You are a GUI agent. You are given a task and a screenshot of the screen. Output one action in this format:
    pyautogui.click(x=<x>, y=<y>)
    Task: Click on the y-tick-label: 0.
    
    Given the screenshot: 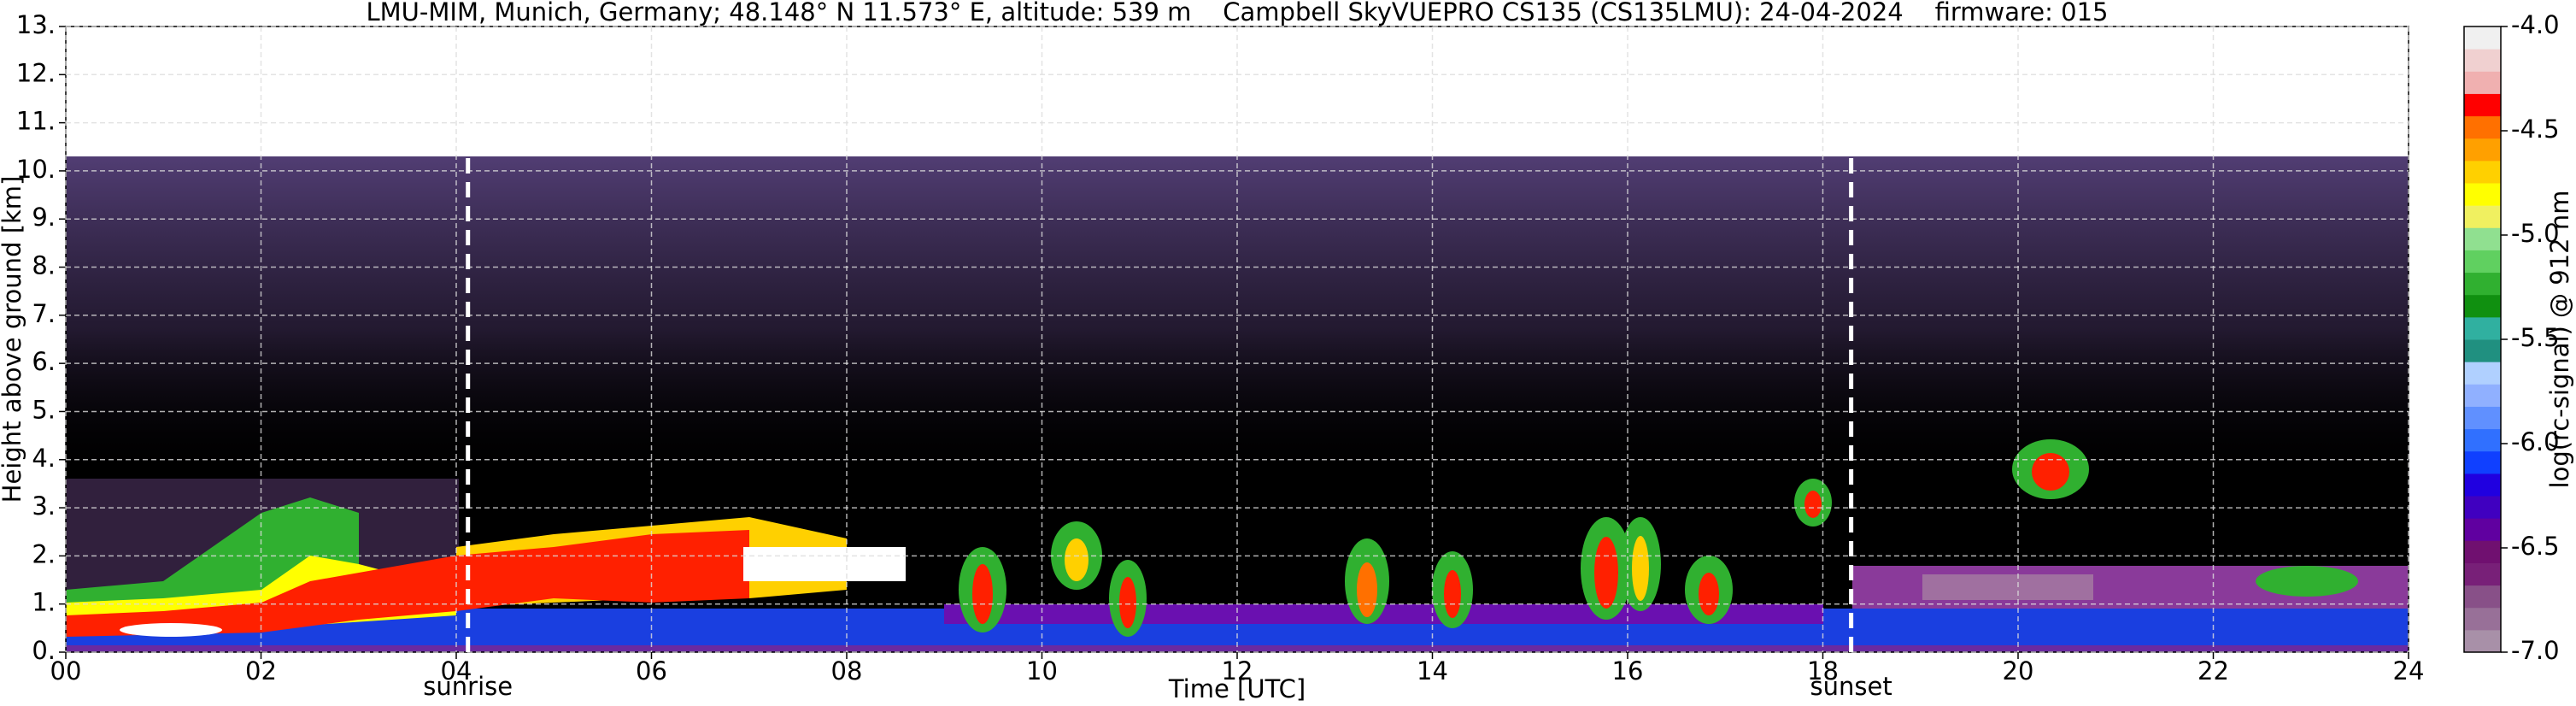 What is the action you would take?
    pyautogui.click(x=44, y=650)
    